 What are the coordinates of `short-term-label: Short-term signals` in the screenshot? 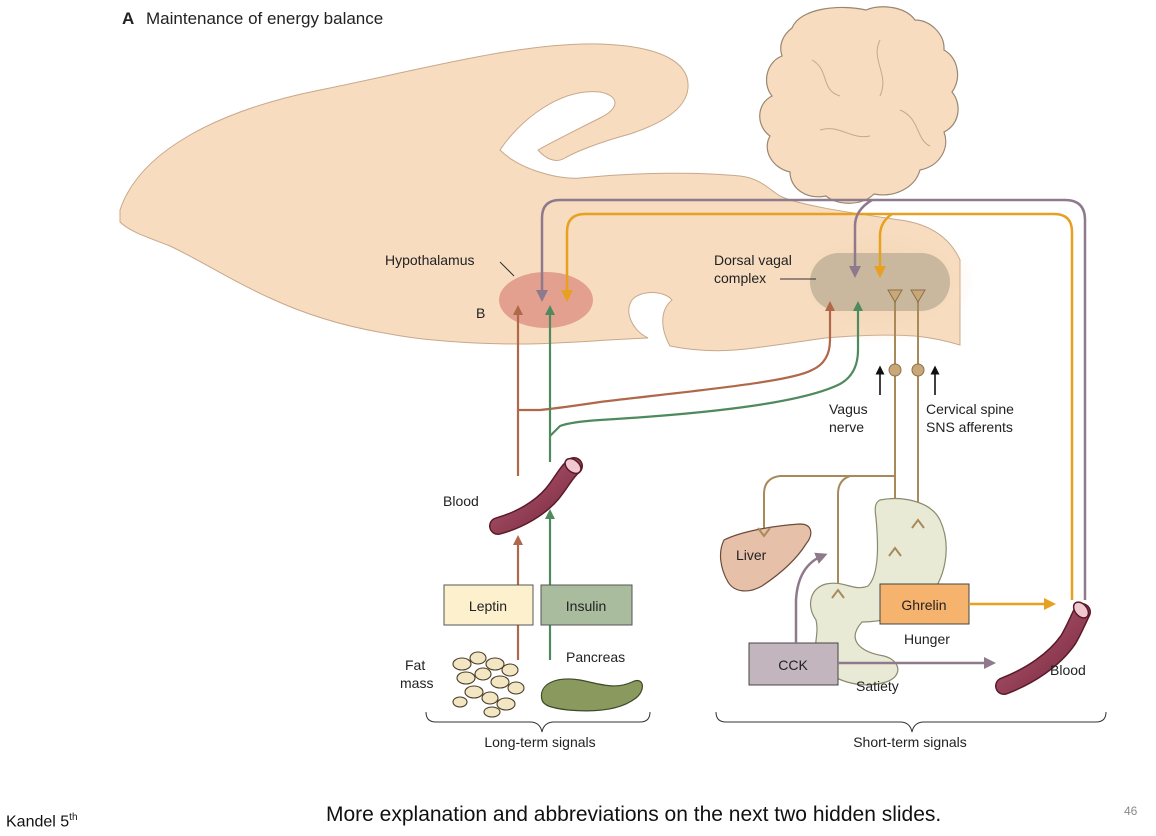 It's located at (910, 742).